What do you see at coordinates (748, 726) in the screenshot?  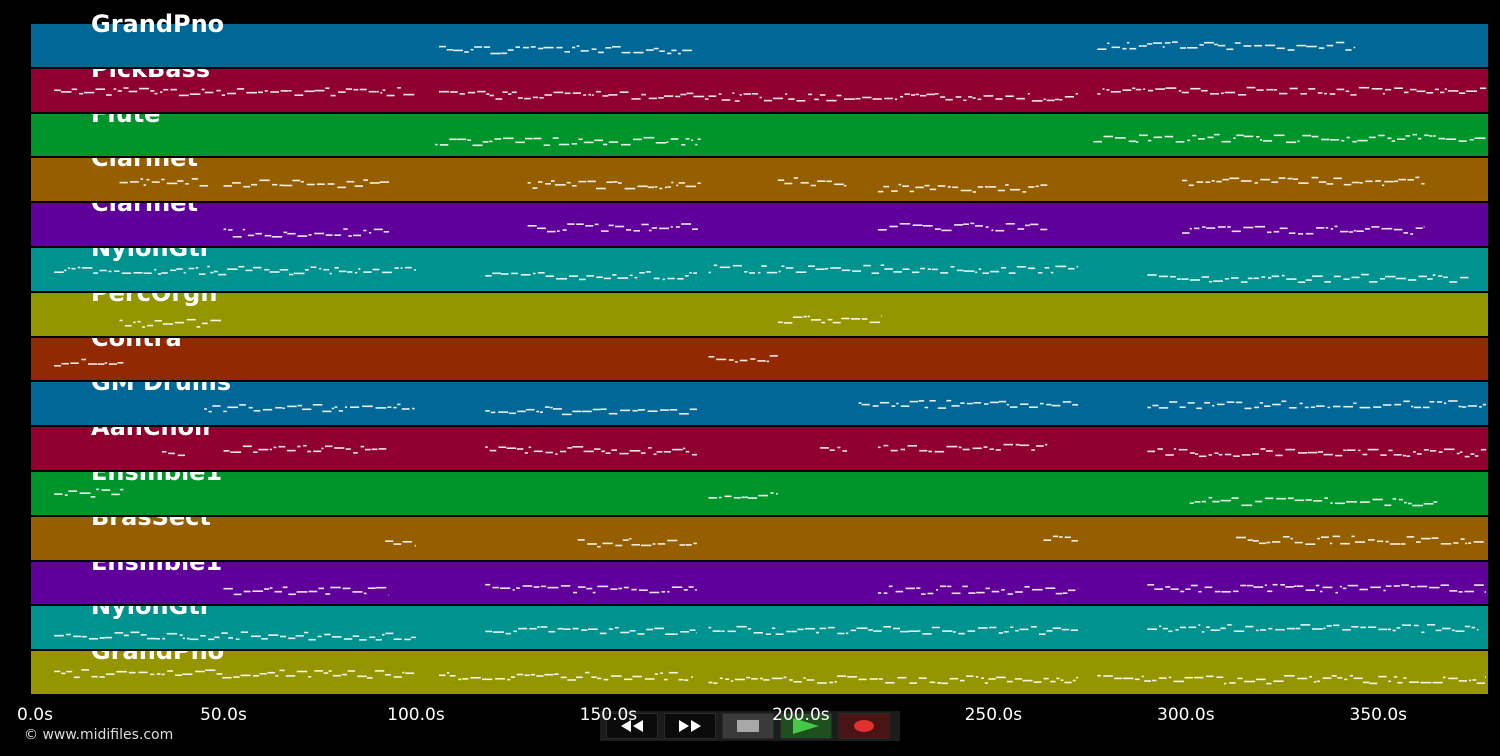 I see `stop-button` at bounding box center [748, 726].